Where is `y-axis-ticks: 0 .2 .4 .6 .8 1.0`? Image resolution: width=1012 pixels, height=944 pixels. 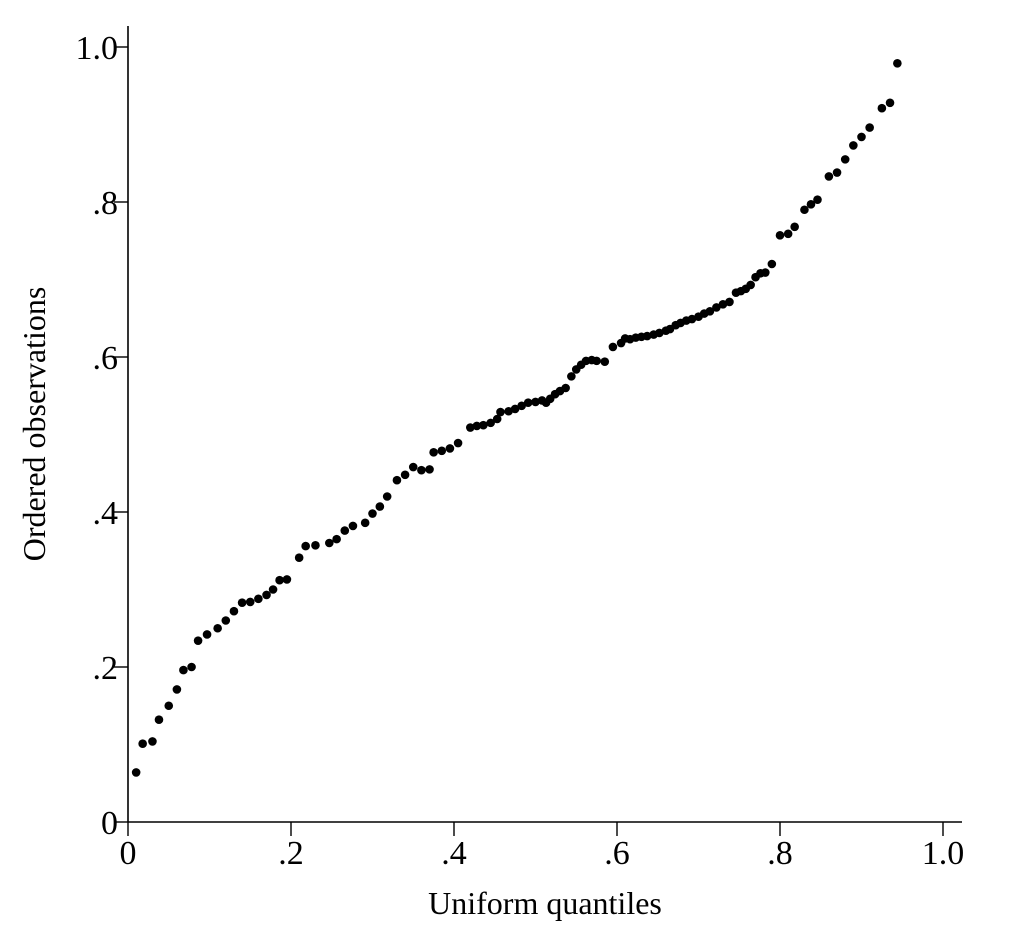
y-axis-ticks: 0 .2 .4 .6 .8 1.0 is located at coordinates (102, 436).